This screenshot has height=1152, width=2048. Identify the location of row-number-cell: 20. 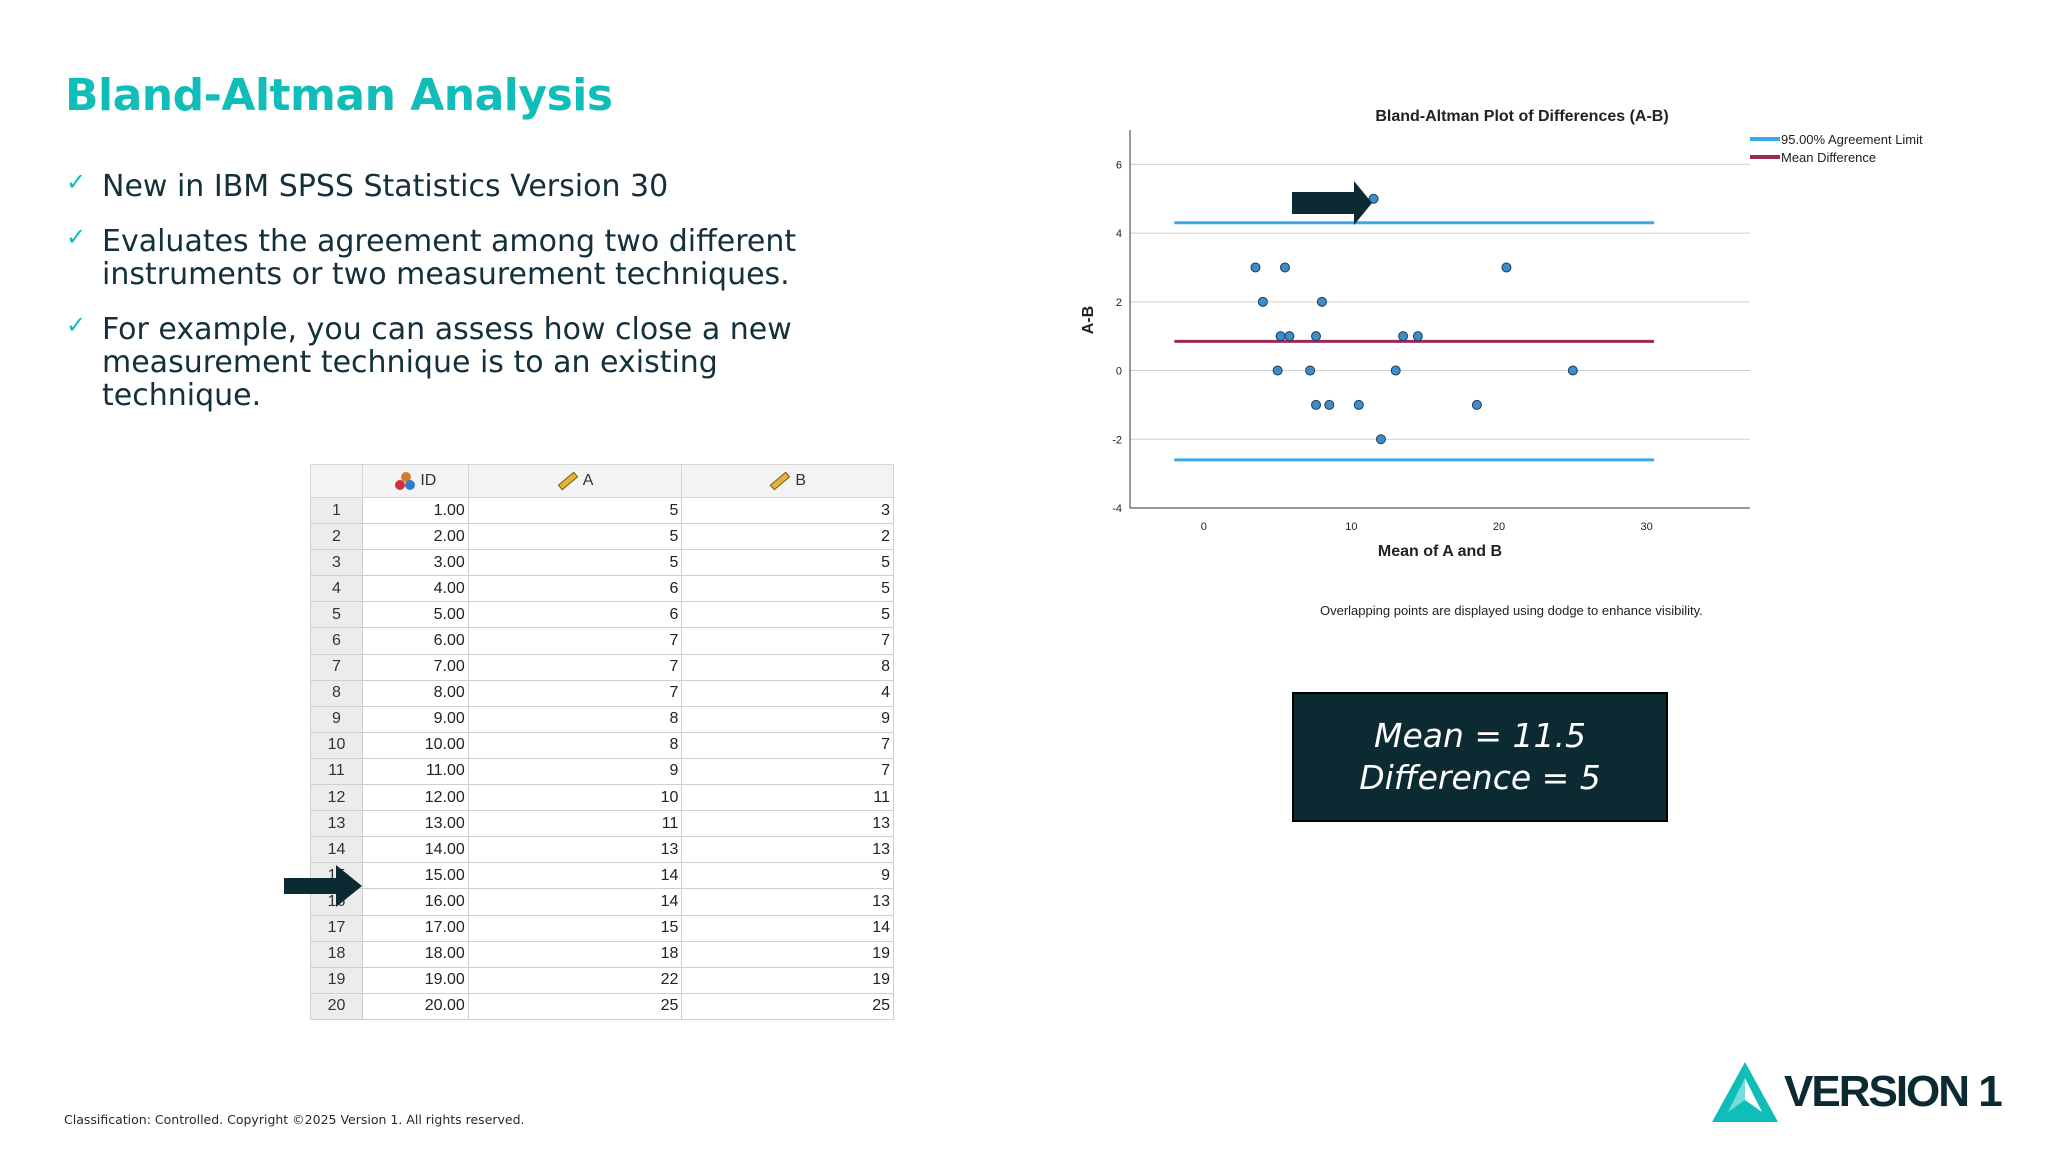
(336, 1006).